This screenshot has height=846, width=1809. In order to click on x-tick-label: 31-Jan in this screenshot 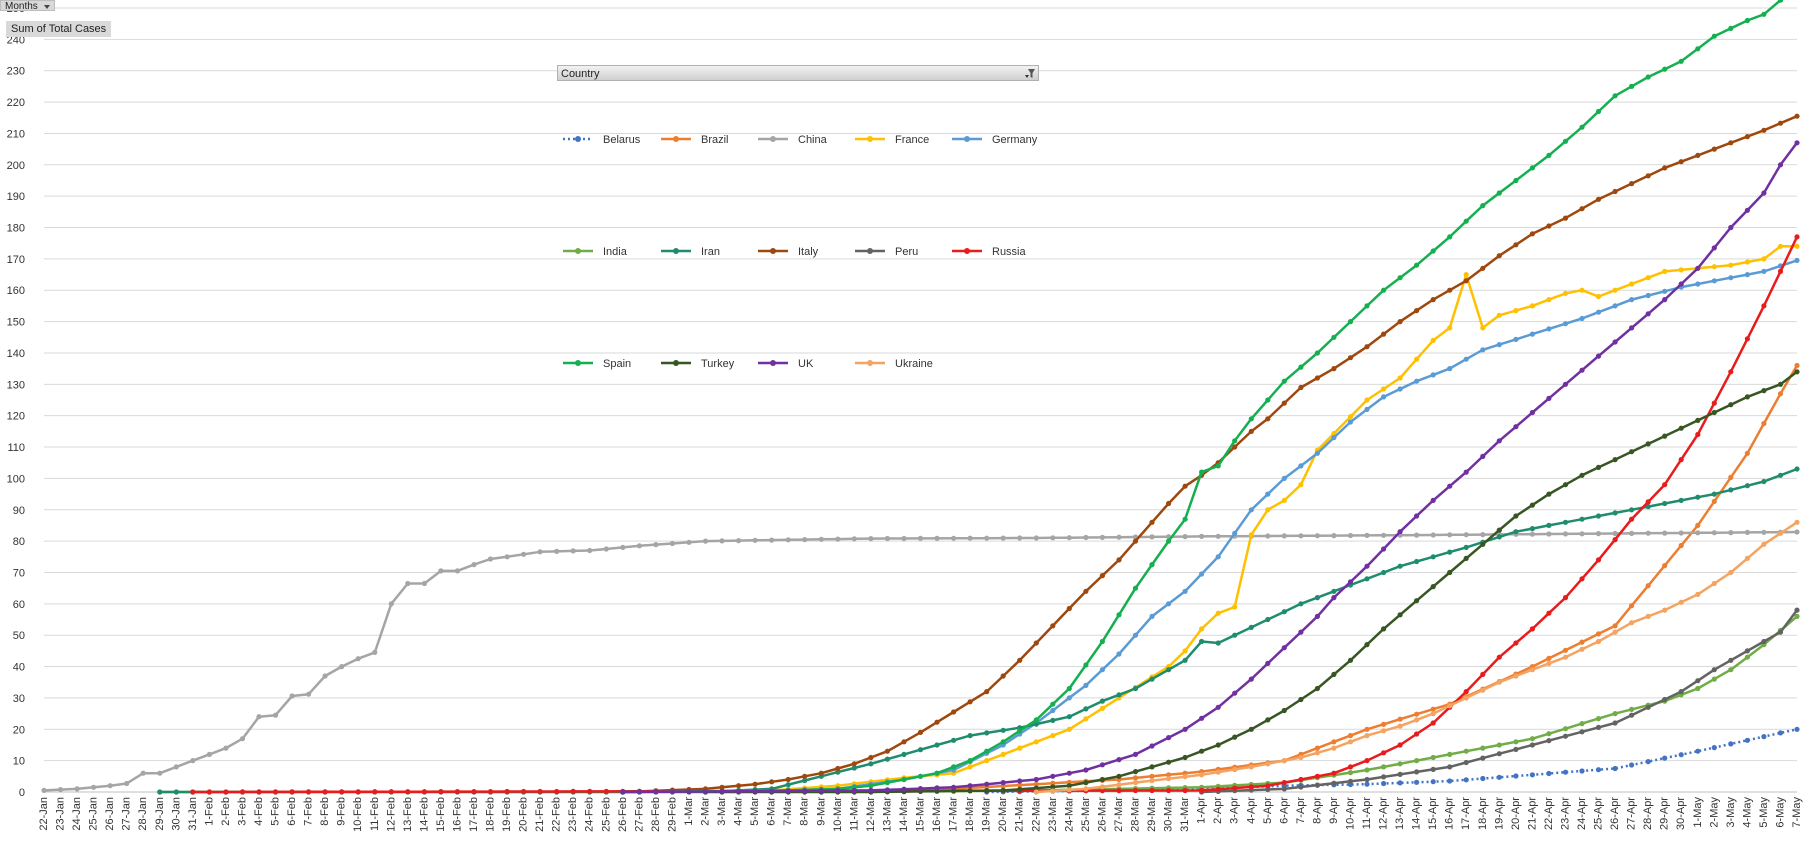, I will do `click(193, 814)`.